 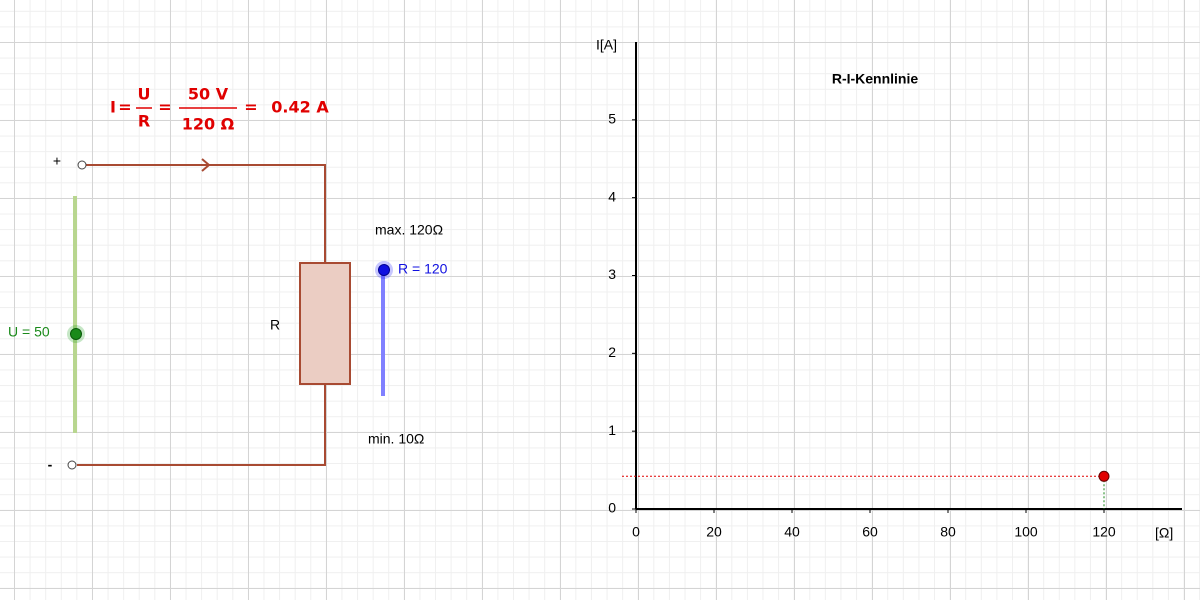 I want to click on formula-text: 120 Ω, so click(x=208, y=124).